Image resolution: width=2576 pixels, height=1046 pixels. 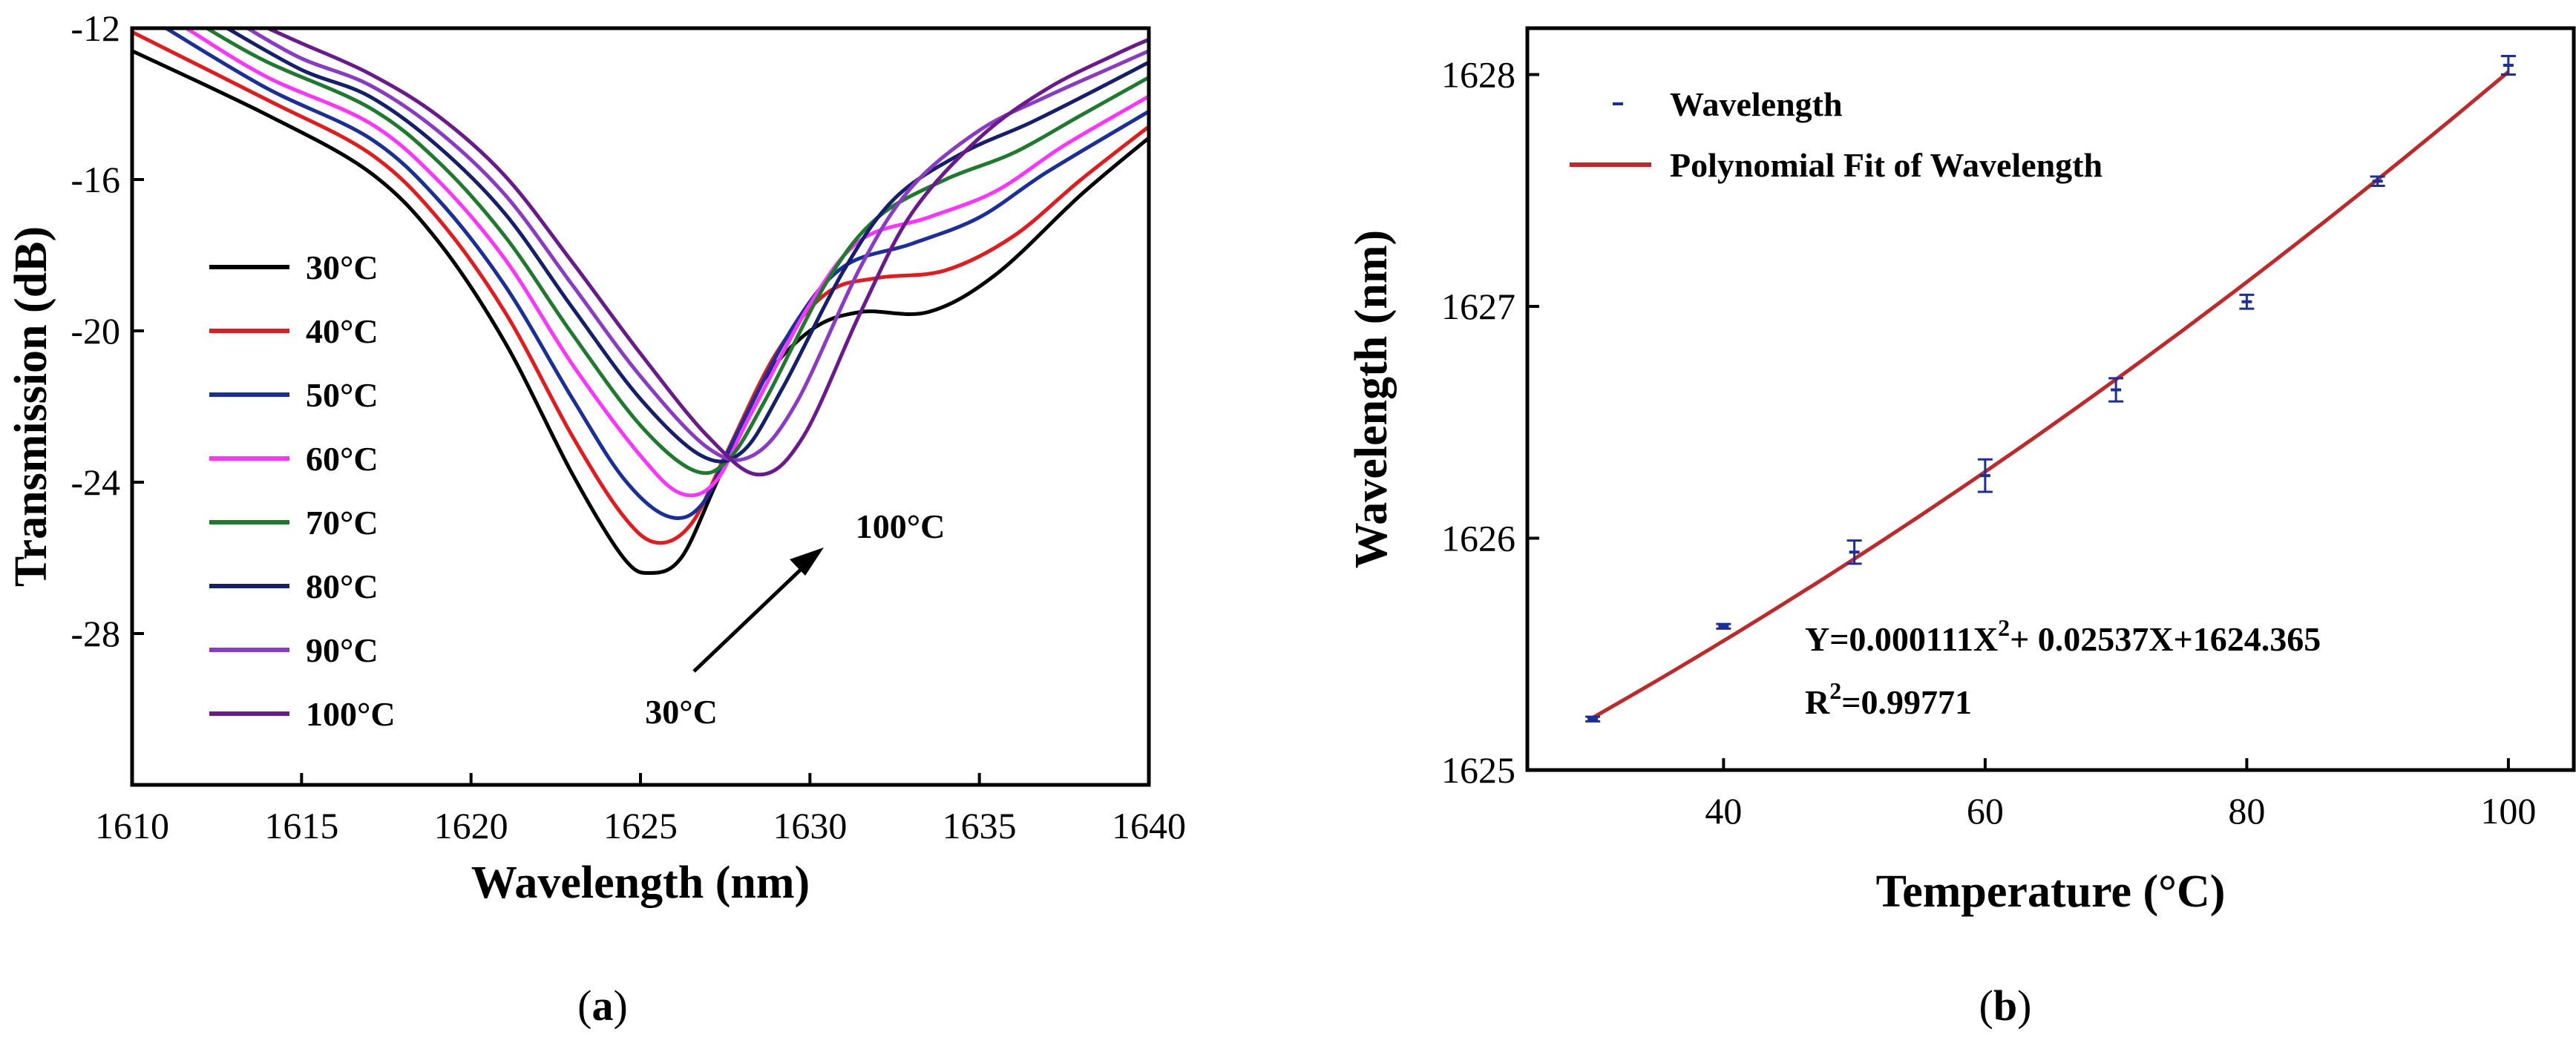 What do you see at coordinates (2165, 639) in the screenshot?
I see `equation-suffix: + 0.02537X+1624.365` at bounding box center [2165, 639].